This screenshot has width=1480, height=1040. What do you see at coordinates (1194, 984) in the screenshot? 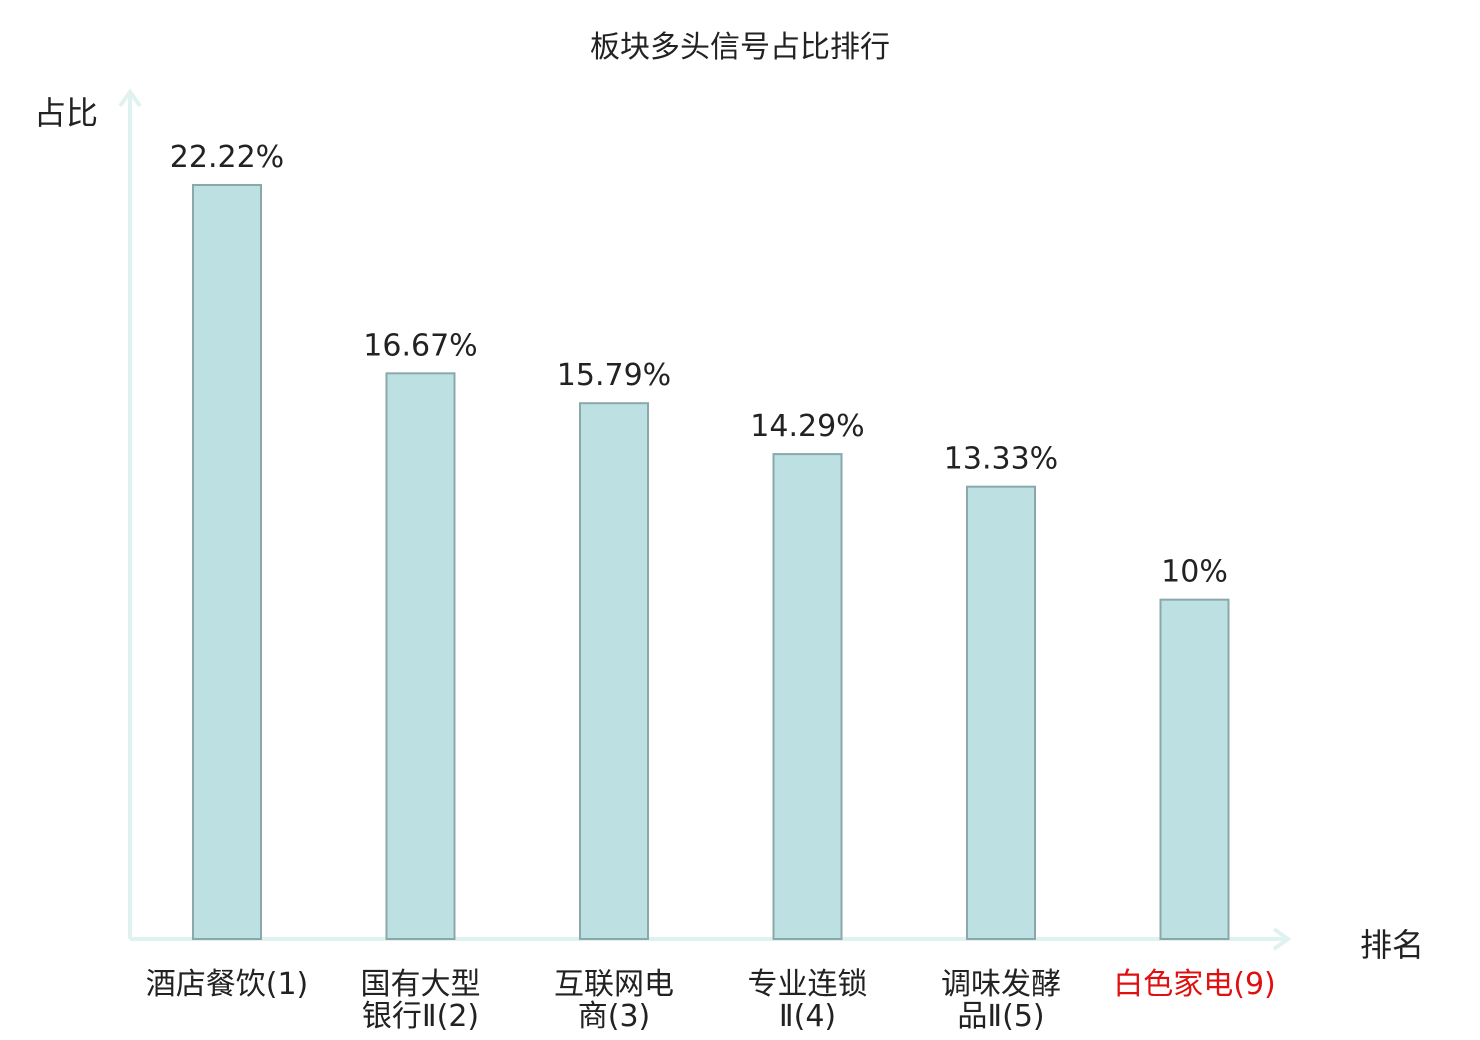
I see `x-tick-label: 白色家电(9)` at bounding box center [1194, 984].